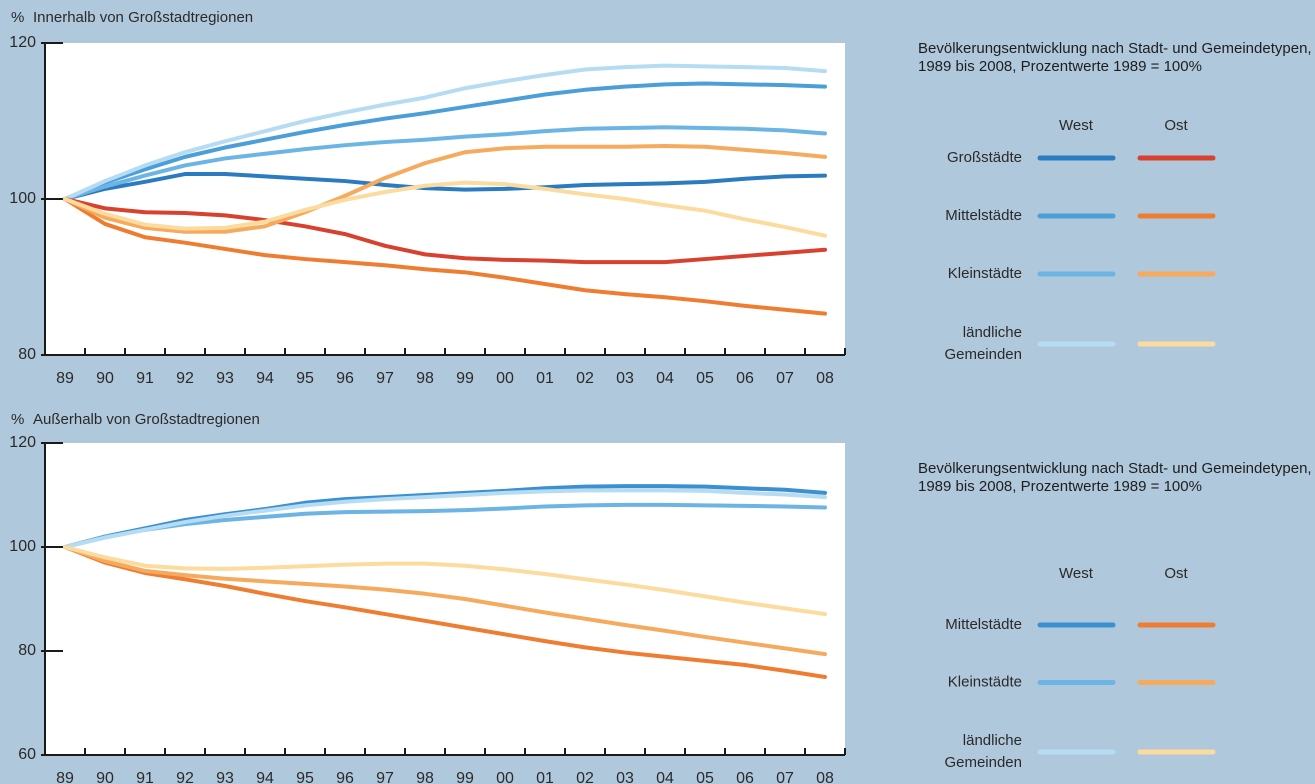 This screenshot has width=1315, height=784. I want to click on y-tick-label: 60, so click(27, 754).